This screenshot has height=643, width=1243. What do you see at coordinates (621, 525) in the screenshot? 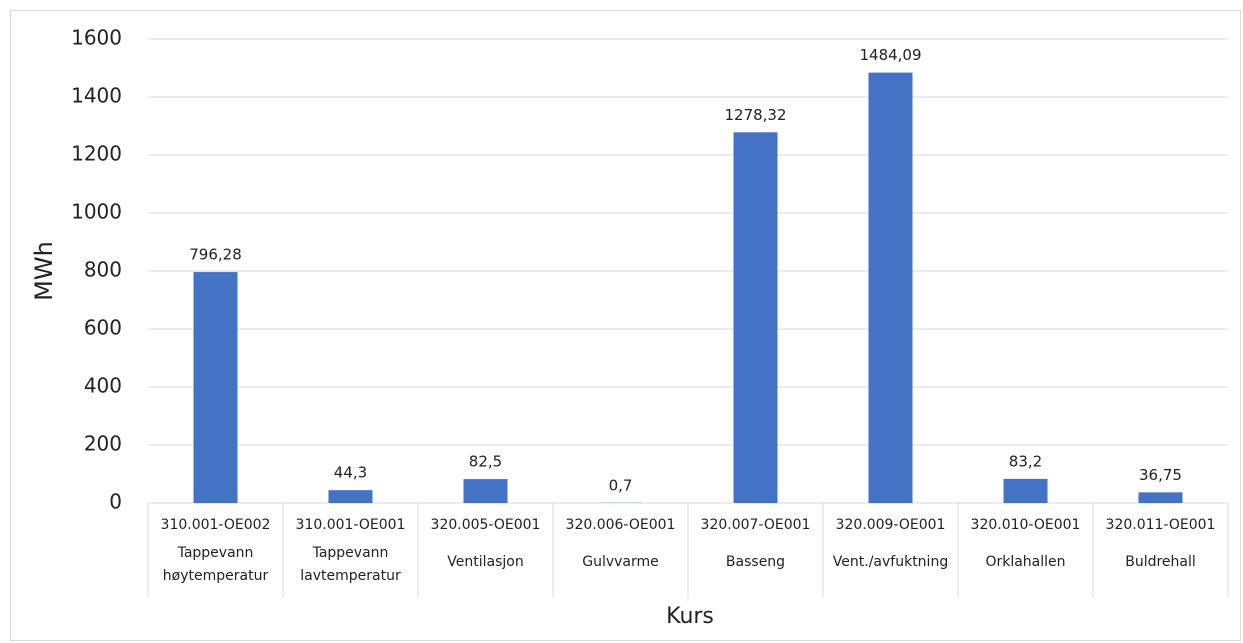
I see `x-tick-label: 320.006-OE001` at bounding box center [621, 525].